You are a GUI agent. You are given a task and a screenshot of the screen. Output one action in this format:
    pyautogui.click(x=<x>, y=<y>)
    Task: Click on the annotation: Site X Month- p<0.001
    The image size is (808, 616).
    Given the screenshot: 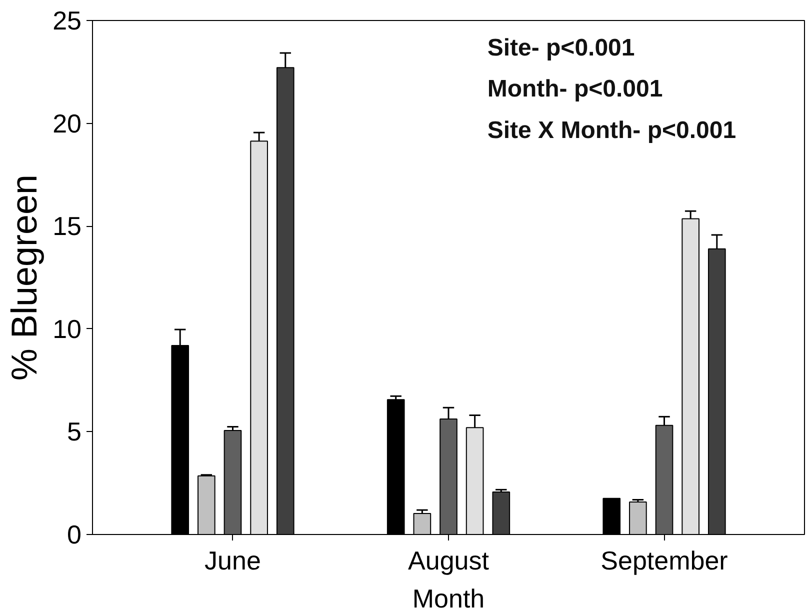 What is the action you would take?
    pyautogui.click(x=611, y=130)
    